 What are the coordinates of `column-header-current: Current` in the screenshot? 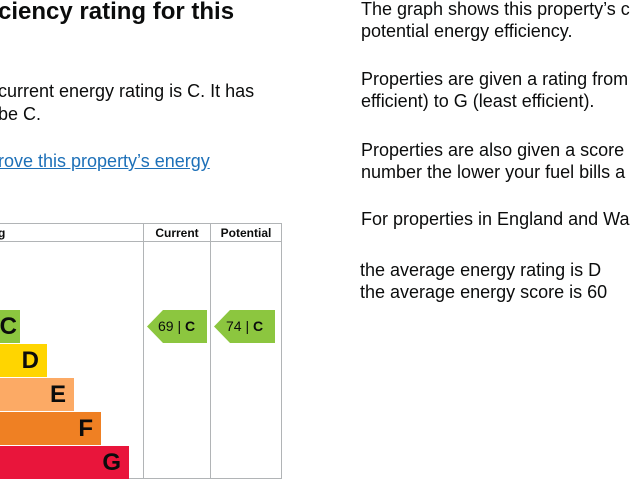 It's located at (177, 233).